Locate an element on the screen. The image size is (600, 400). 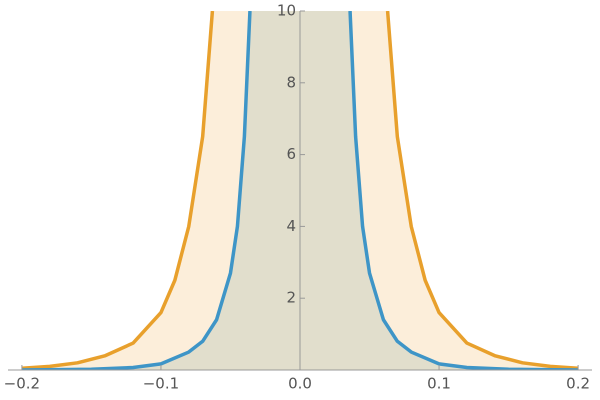
y-tick-label: 8 is located at coordinates (291, 82).